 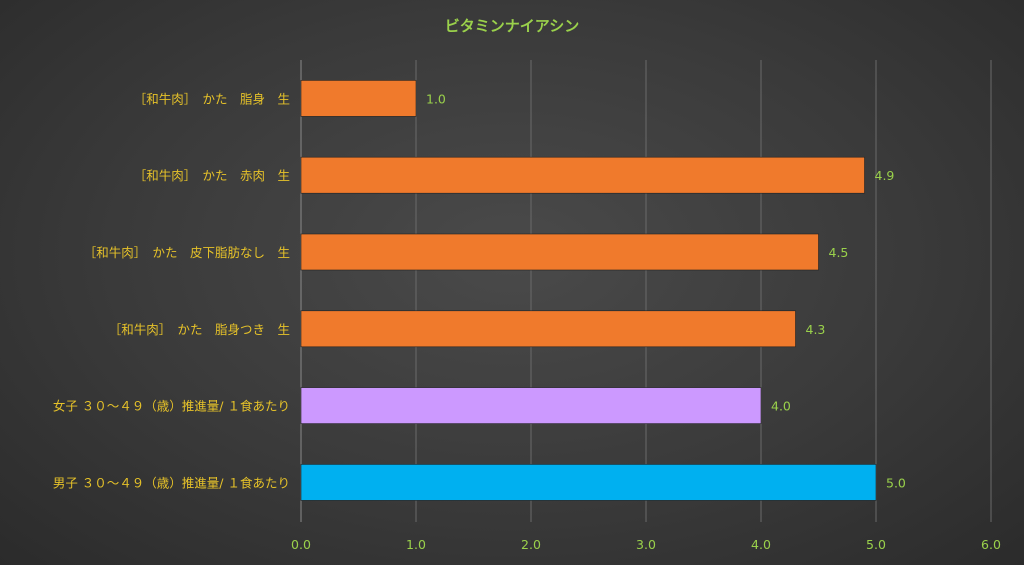 I want to click on x-tick-label: 4.0, so click(x=761, y=544).